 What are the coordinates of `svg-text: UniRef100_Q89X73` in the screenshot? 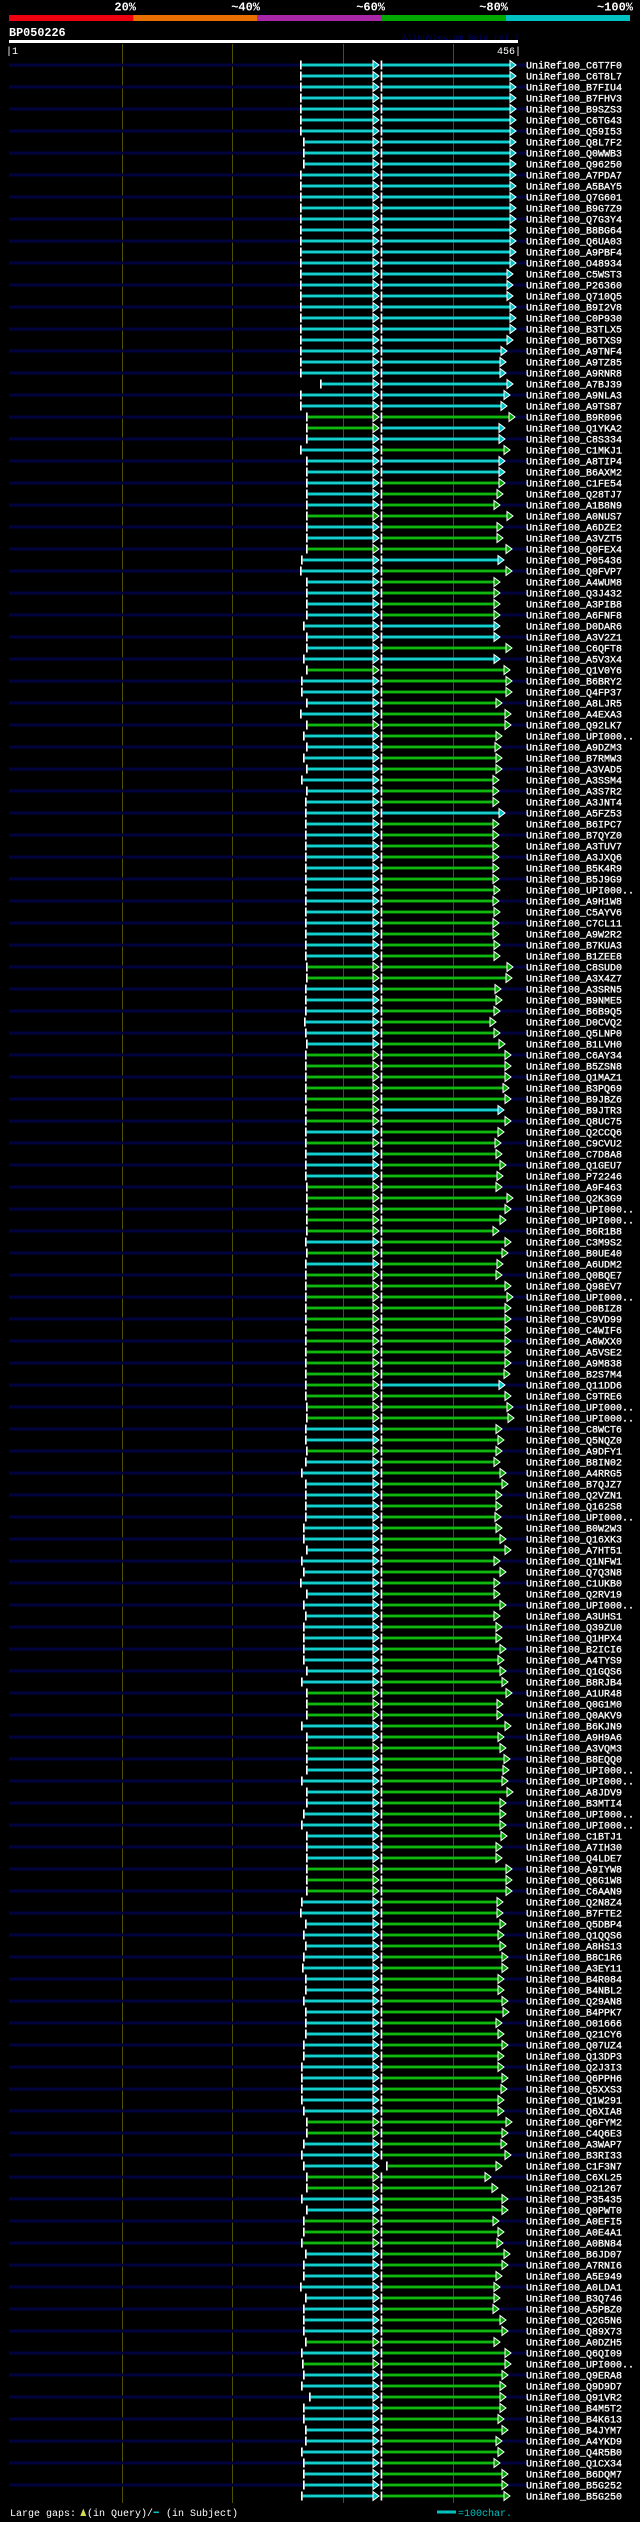 It's located at (574, 2333).